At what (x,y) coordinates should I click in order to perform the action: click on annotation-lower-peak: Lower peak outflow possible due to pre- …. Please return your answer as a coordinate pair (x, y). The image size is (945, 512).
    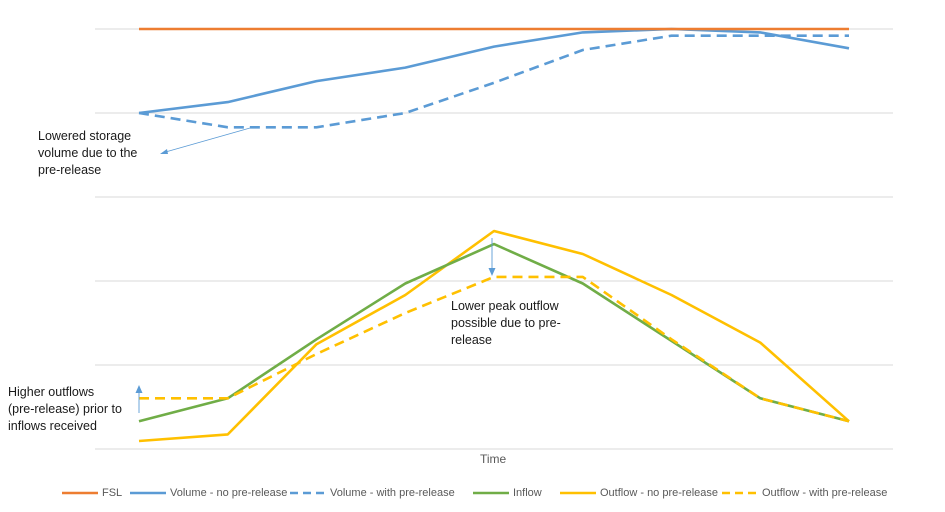
    Looking at the image, I should click on (506, 323).